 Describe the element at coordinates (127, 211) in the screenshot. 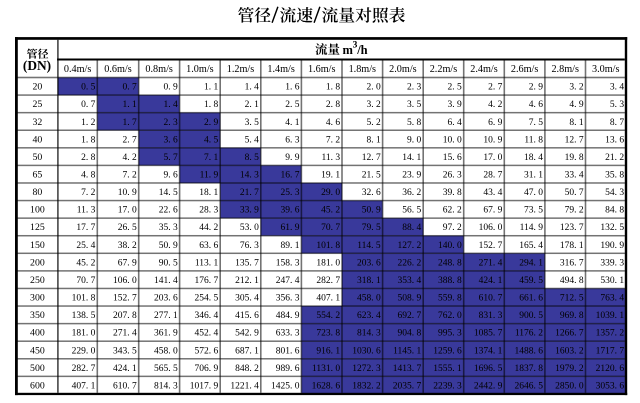

I see `svg-text: 17. 0` at that location.